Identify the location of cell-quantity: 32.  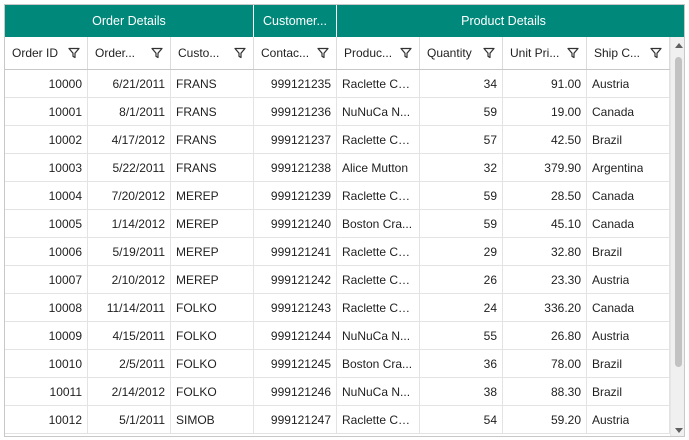
(461, 167).